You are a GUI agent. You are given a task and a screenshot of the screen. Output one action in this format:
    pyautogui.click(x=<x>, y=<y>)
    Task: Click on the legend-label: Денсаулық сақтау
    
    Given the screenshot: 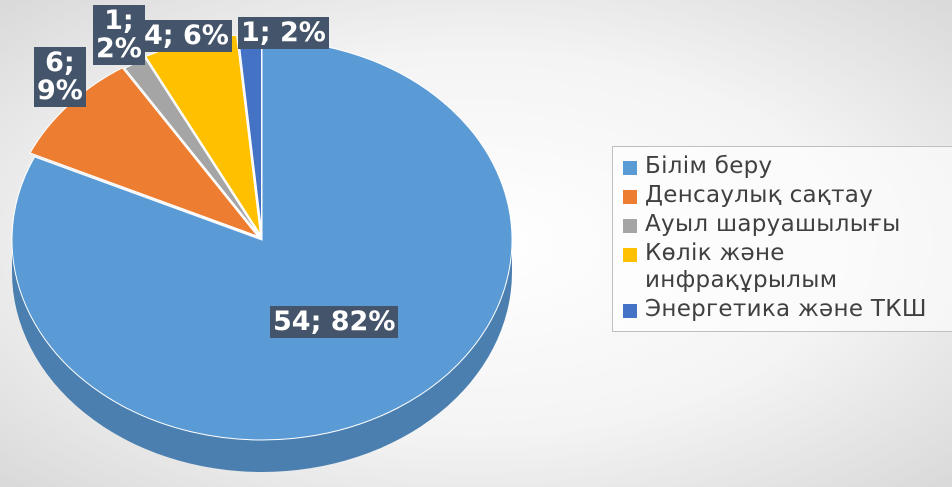 What is the action you would take?
    pyautogui.click(x=759, y=195)
    